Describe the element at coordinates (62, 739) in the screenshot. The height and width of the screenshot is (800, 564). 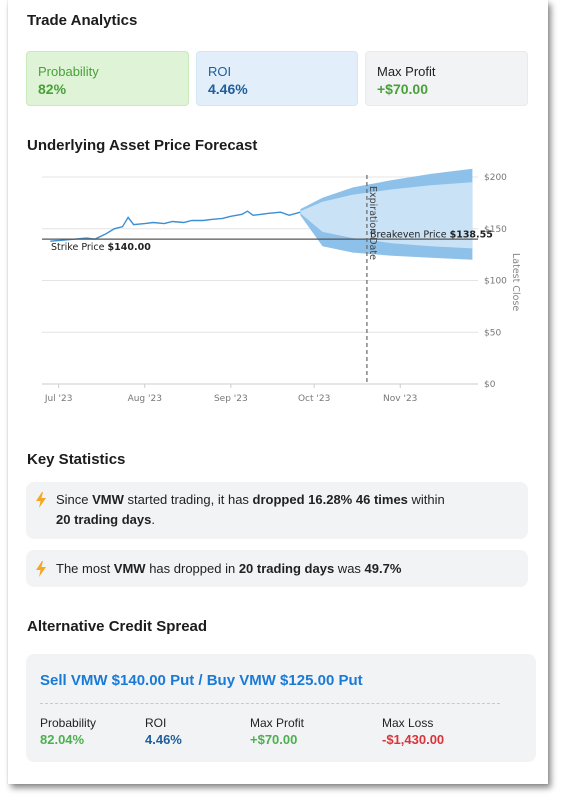
I see `alt-probability-value: 82.04%` at that location.